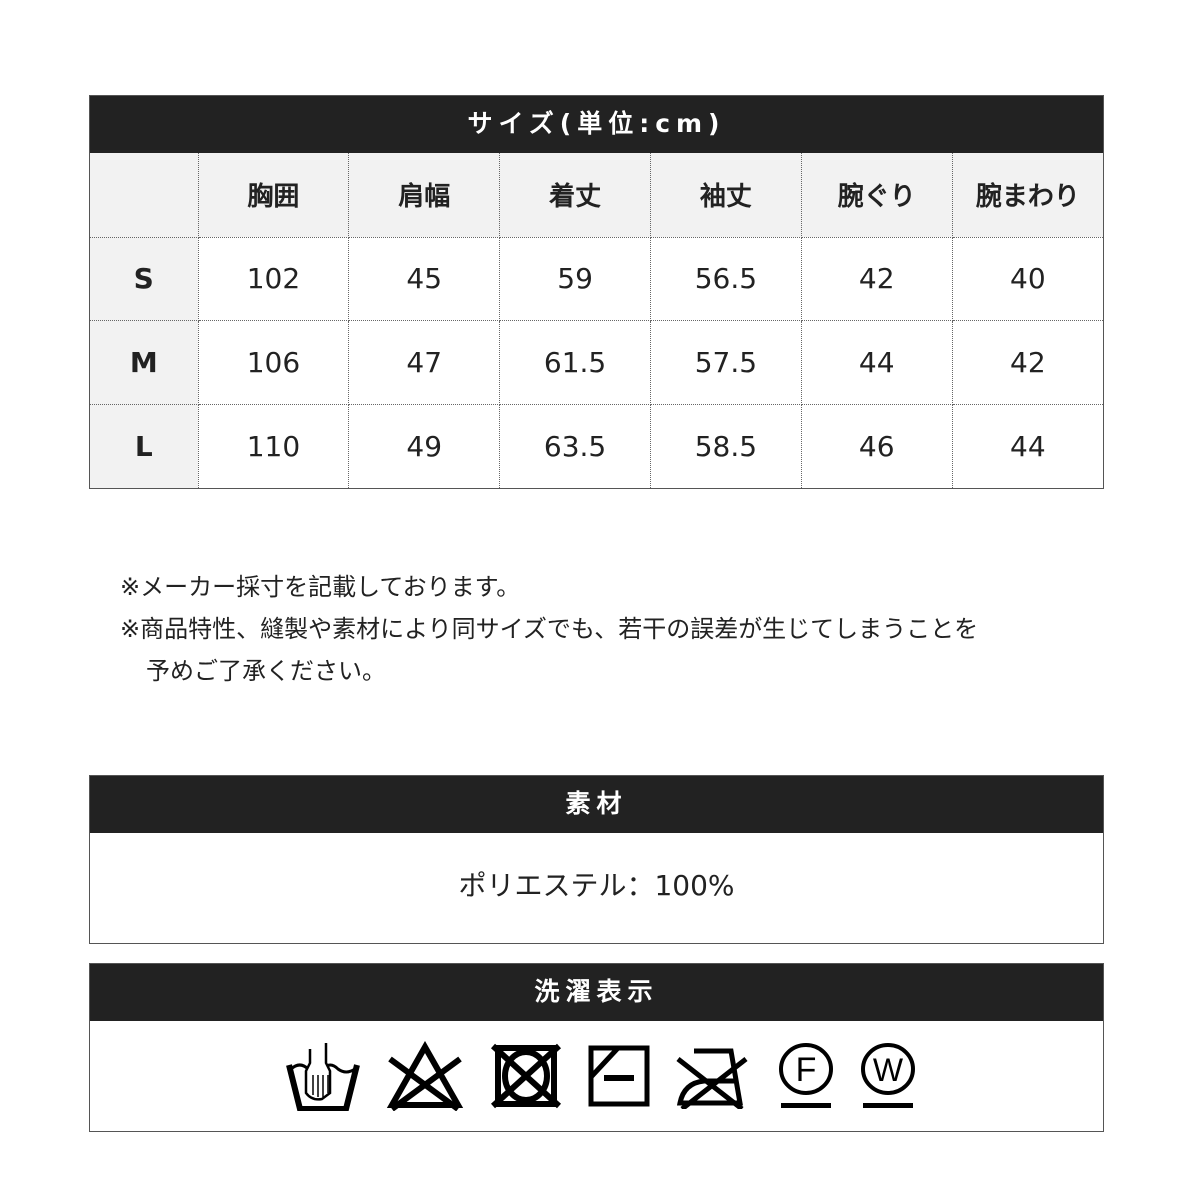  Describe the element at coordinates (725, 445) in the screenshot. I see `table-cell: 58.5` at that location.